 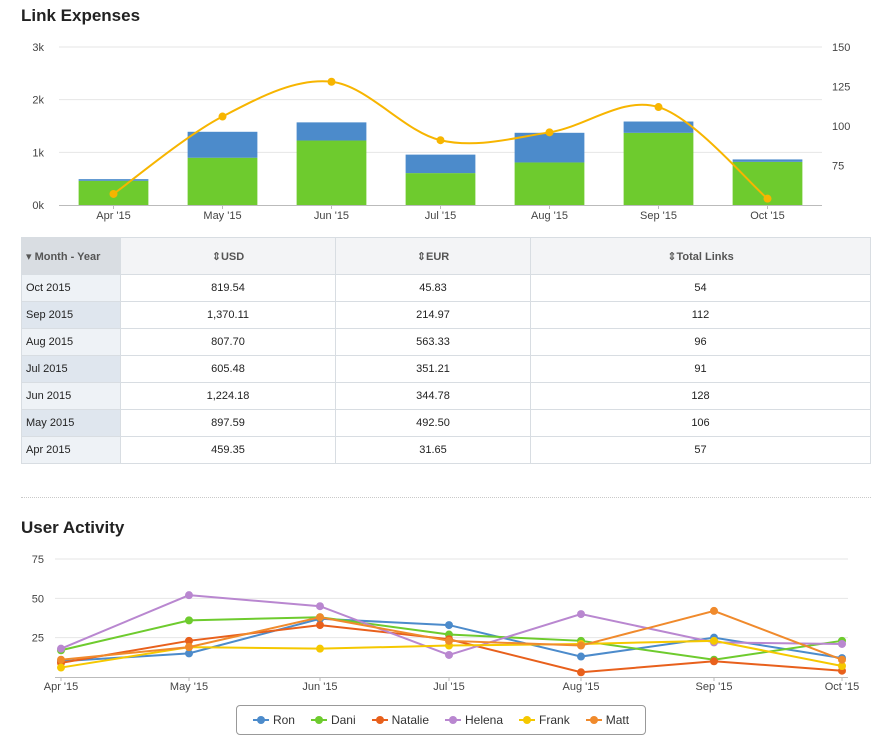 What do you see at coordinates (71, 315) in the screenshot?
I see `cell-month: Sep 2015` at bounding box center [71, 315].